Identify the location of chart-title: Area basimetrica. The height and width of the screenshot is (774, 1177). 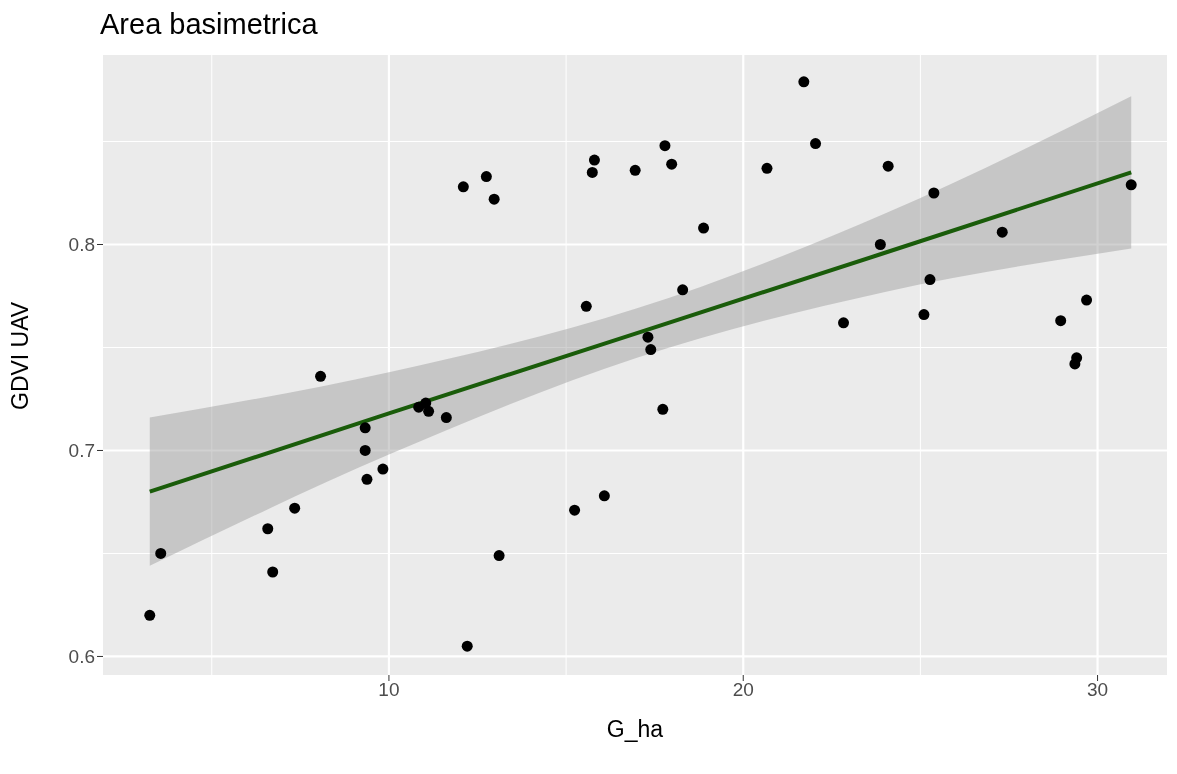
(209, 24).